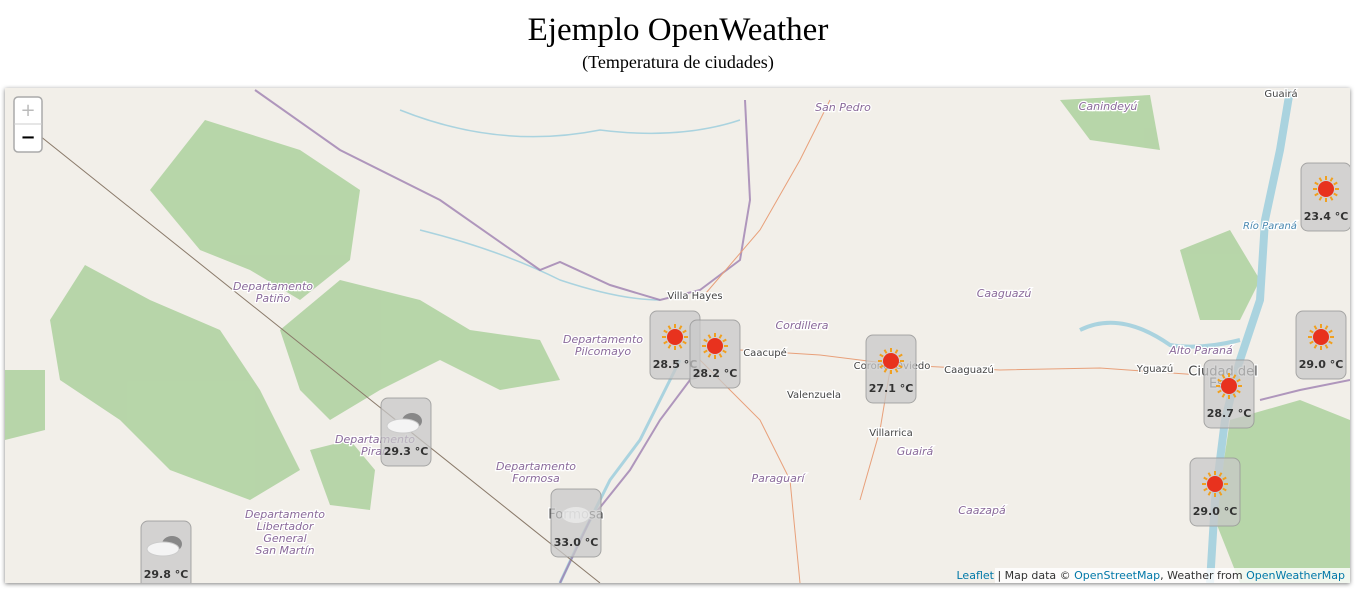 This screenshot has height=602, width=1357. Describe the element at coordinates (1034, 575) in the screenshot. I see `attribution-text: | Map data ©` at that location.